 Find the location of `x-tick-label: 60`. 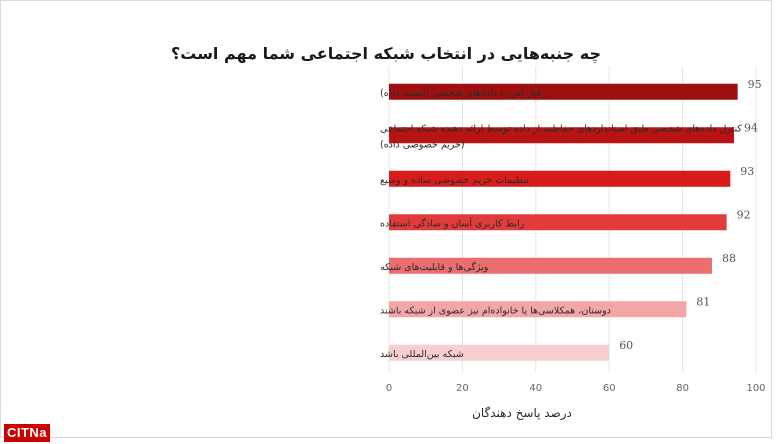

x-tick-label: 60 is located at coordinates (609, 388).